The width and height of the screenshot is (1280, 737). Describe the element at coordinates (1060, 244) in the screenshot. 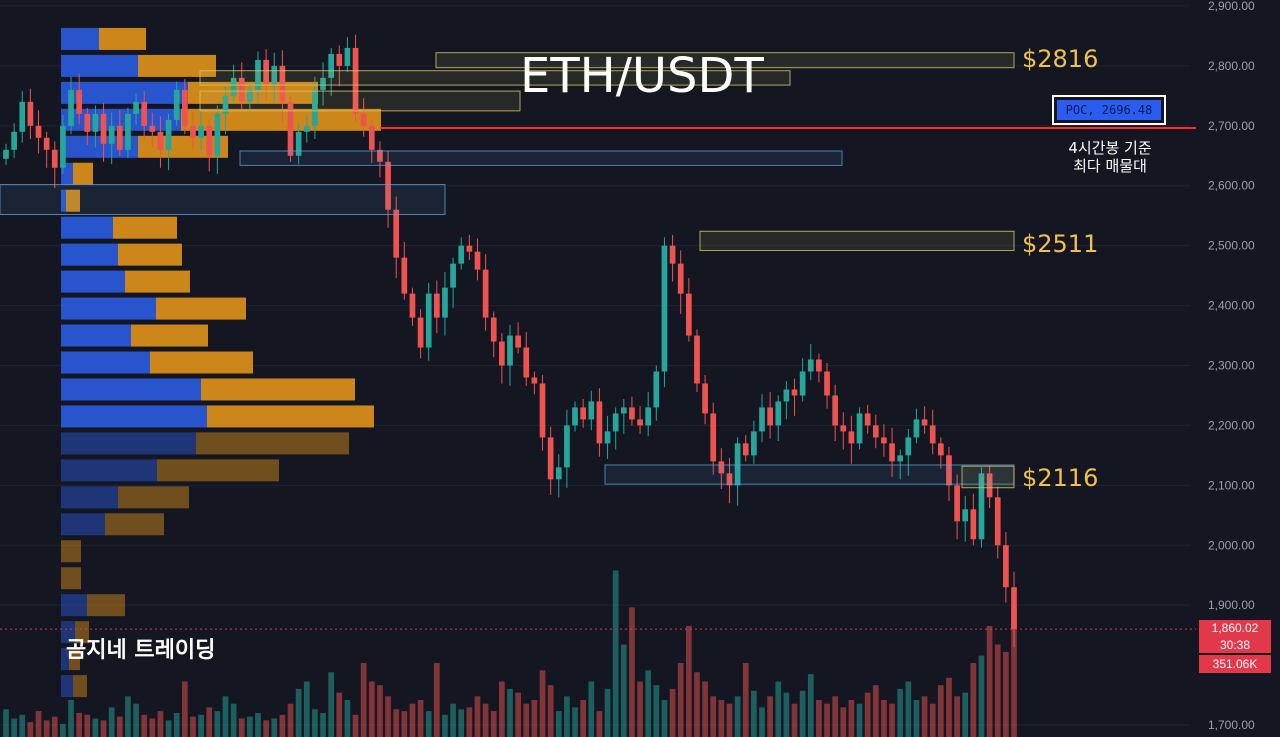

I see `level-label-2511: $2511` at that location.